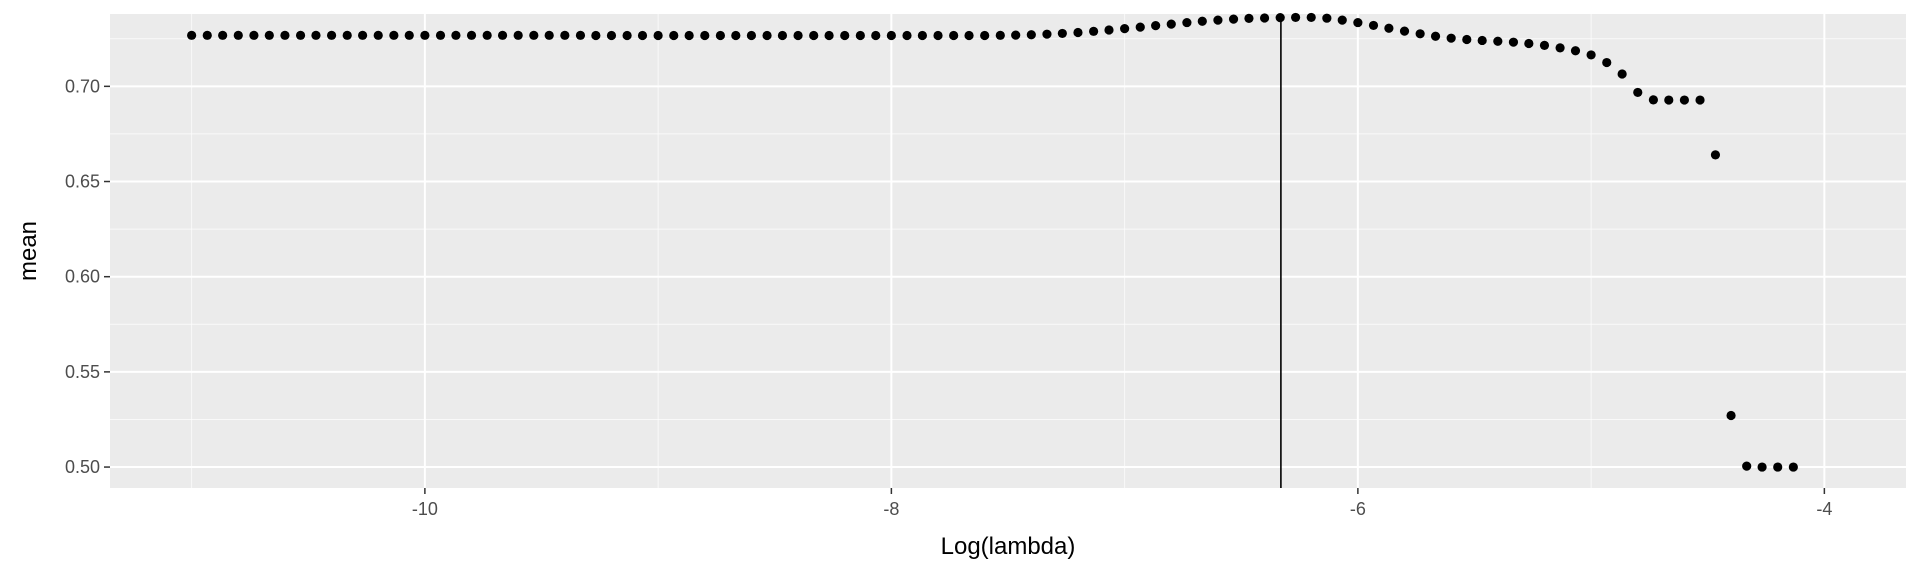  I want to click on y-axis: 0.50 0.55 0.60 0.65 0.70, so click(87, 276).